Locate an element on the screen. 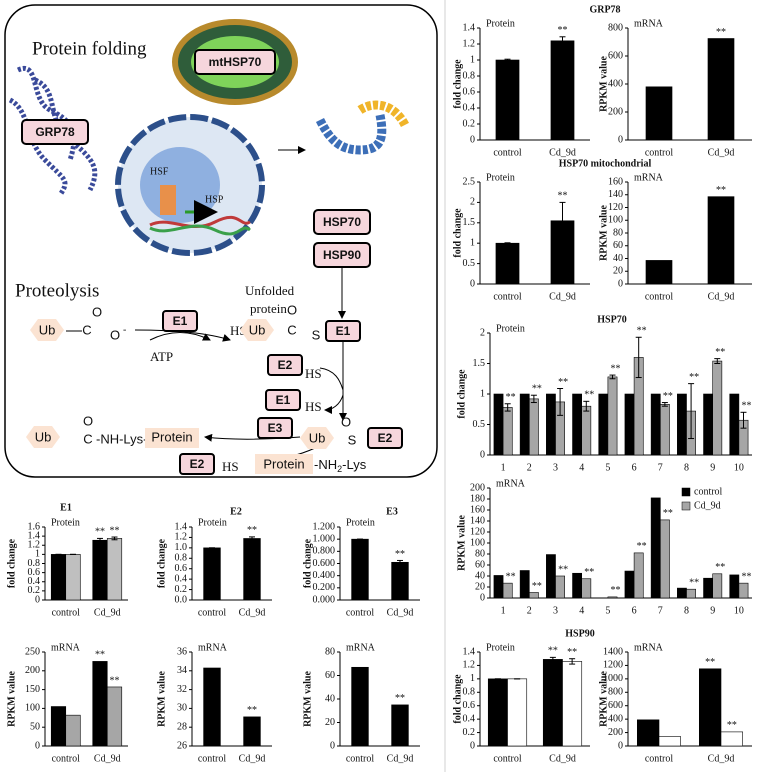  protein-box is located at coordinates (284, 464).